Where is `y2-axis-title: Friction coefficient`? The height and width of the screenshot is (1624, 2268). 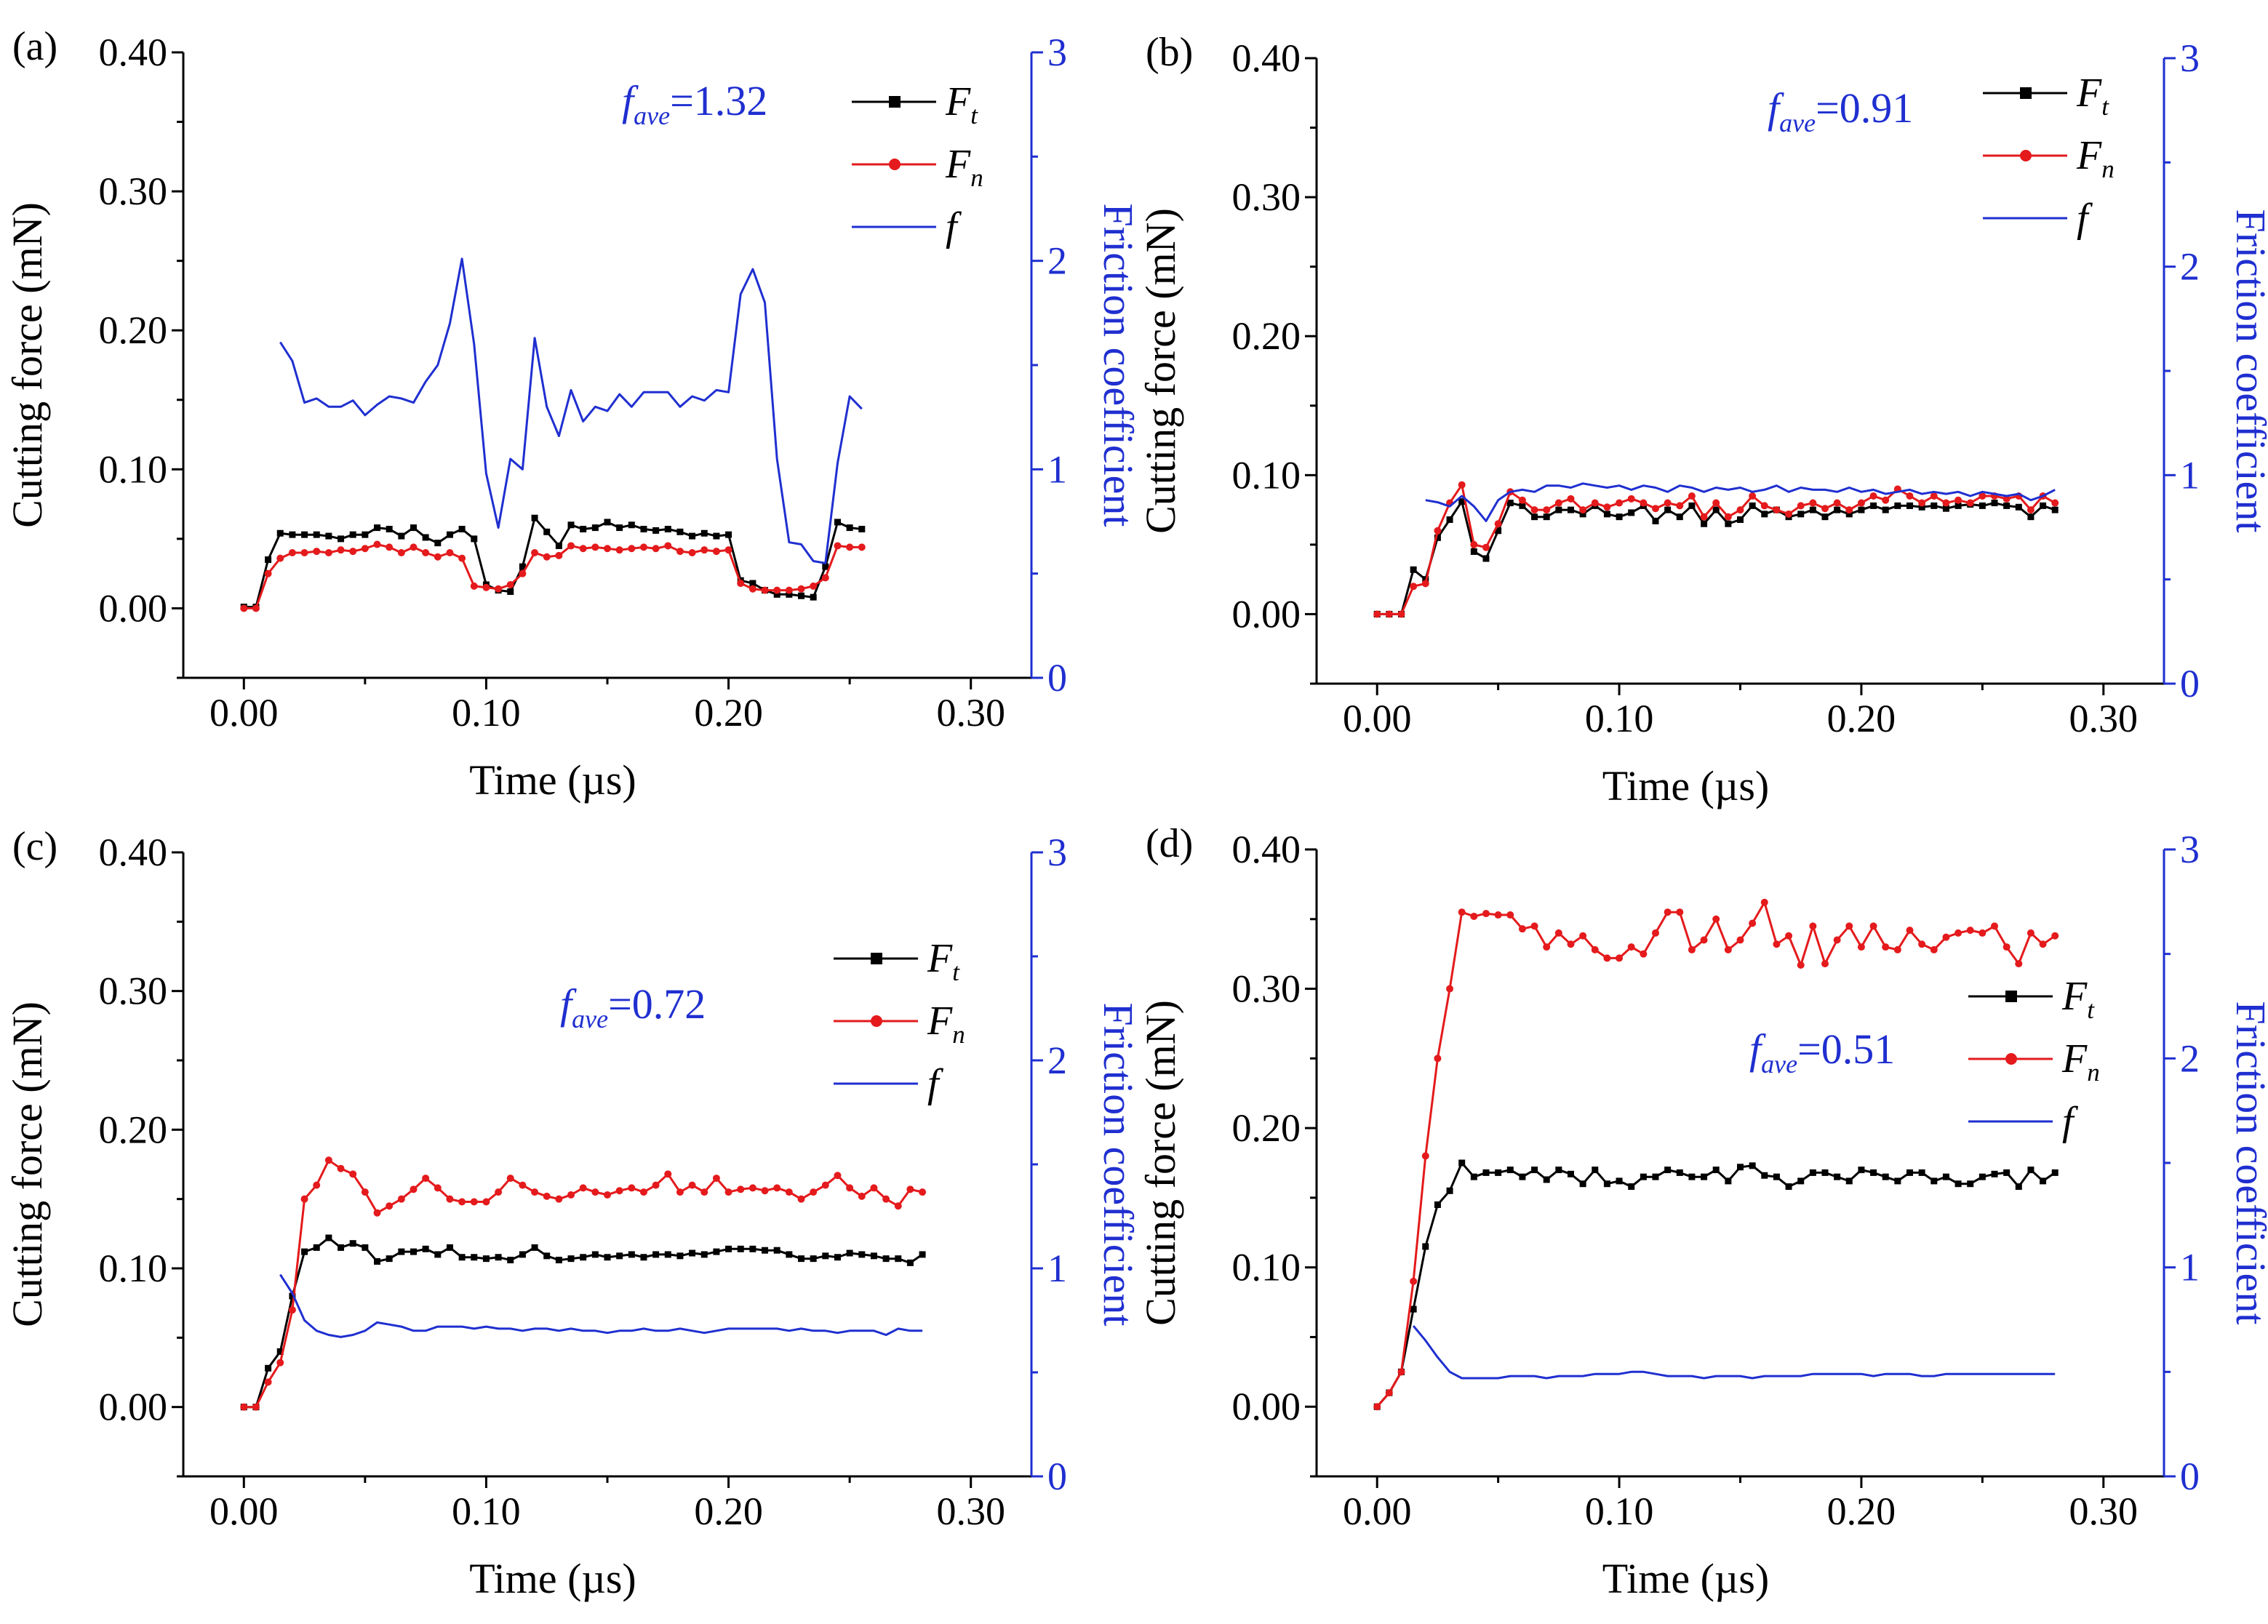
y2-axis-title: Friction coefficient is located at coordinates (2247, 1162).